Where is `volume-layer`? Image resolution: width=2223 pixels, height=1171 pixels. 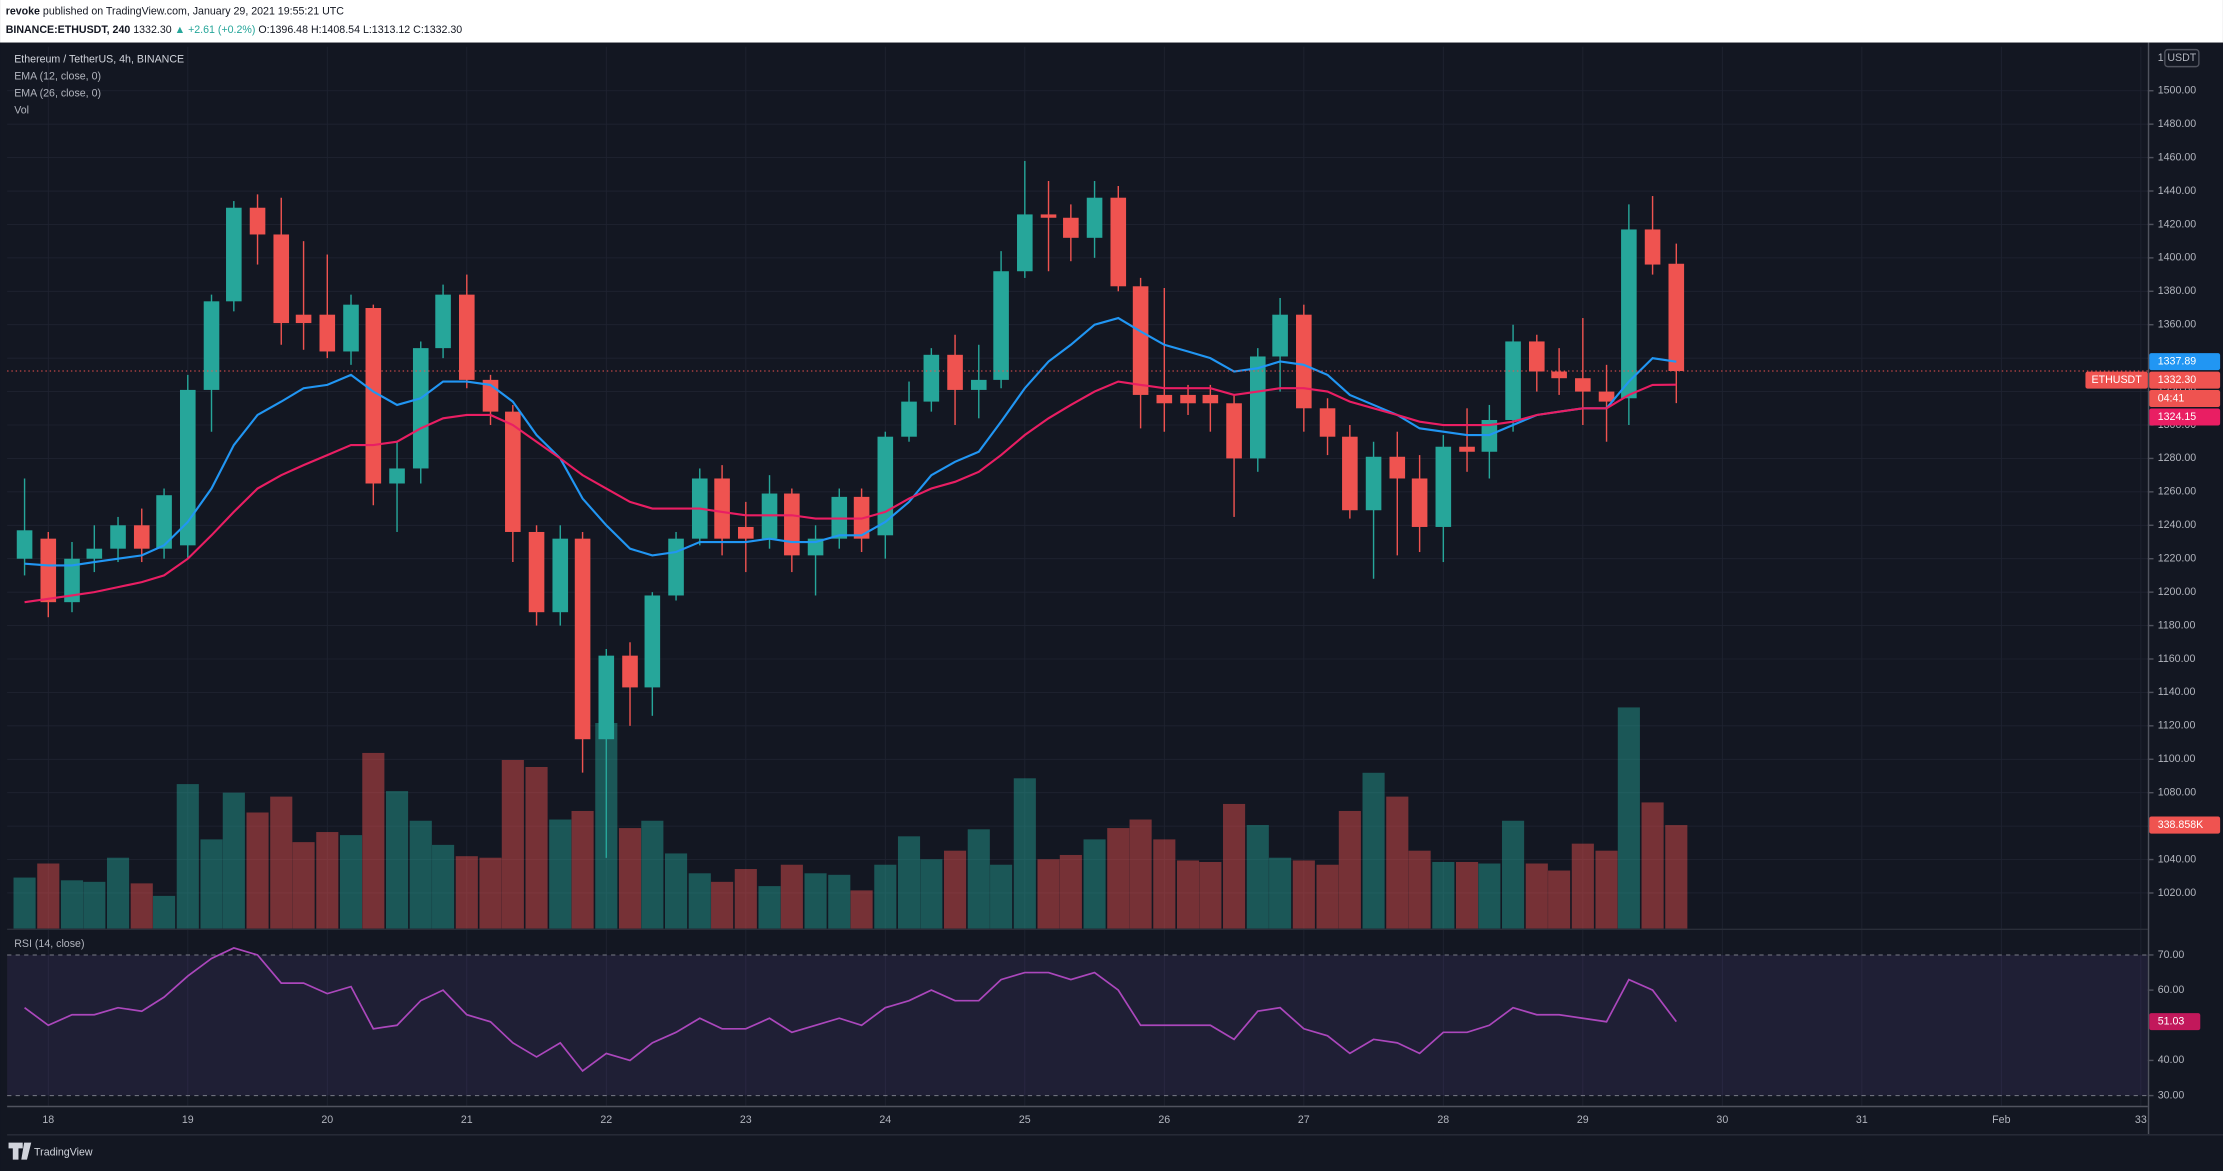 volume-layer is located at coordinates (850, 818).